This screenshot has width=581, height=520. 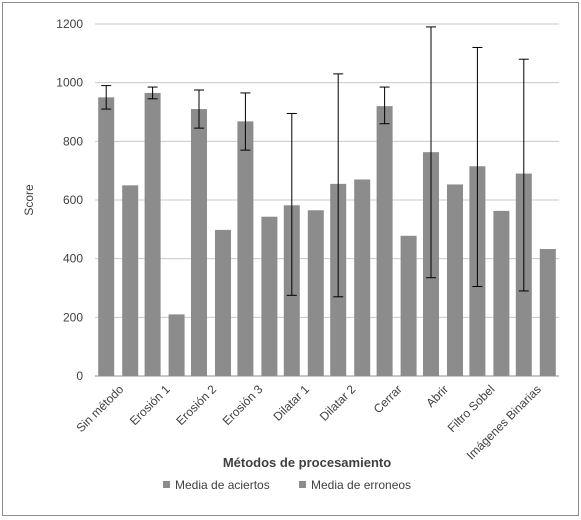 I want to click on y-tick-label: 0, so click(x=79, y=376).